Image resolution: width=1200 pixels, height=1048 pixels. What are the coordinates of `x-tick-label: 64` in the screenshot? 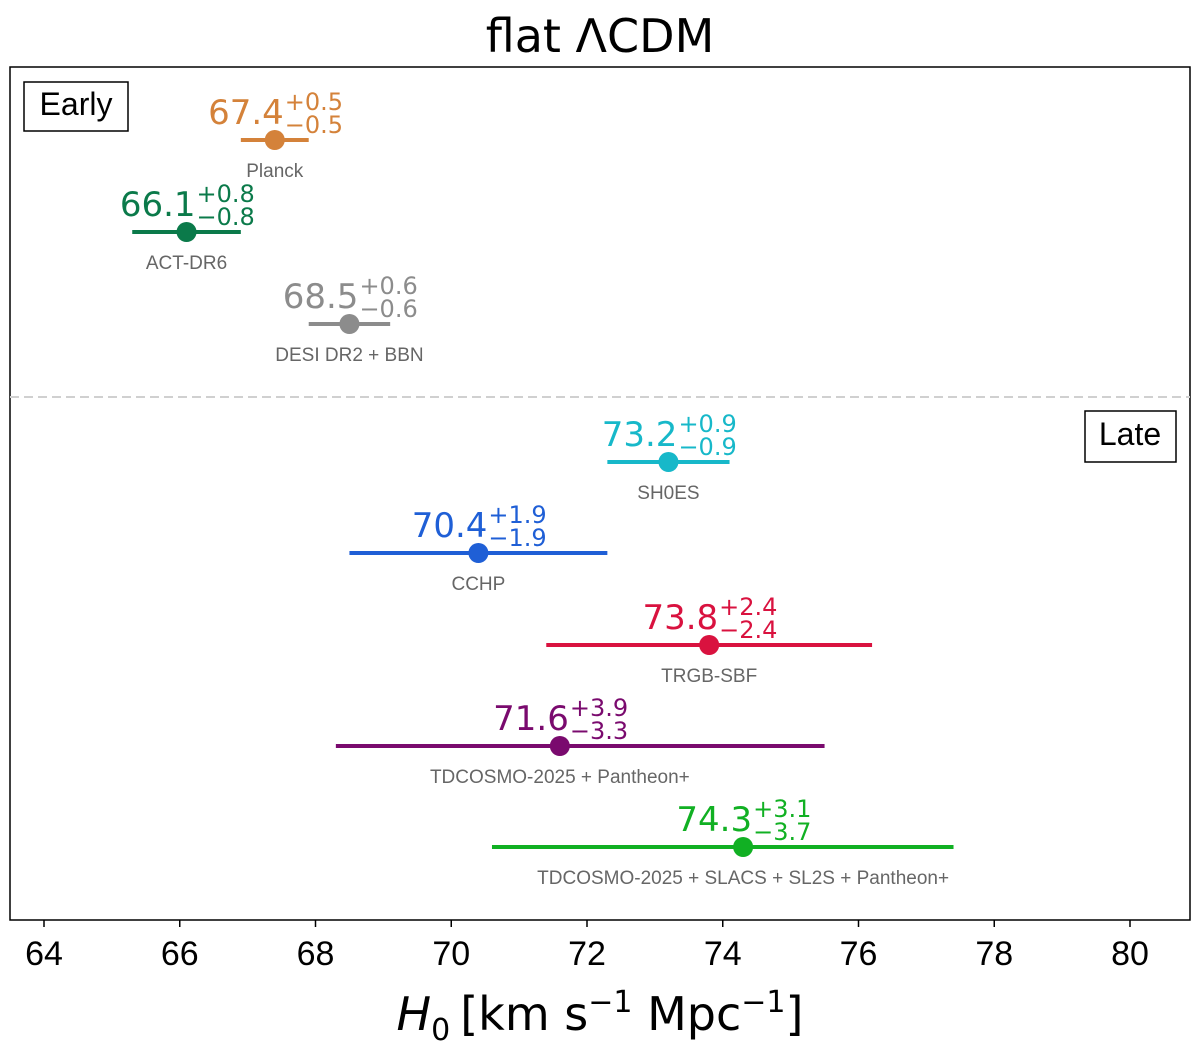 It's located at (44, 954).